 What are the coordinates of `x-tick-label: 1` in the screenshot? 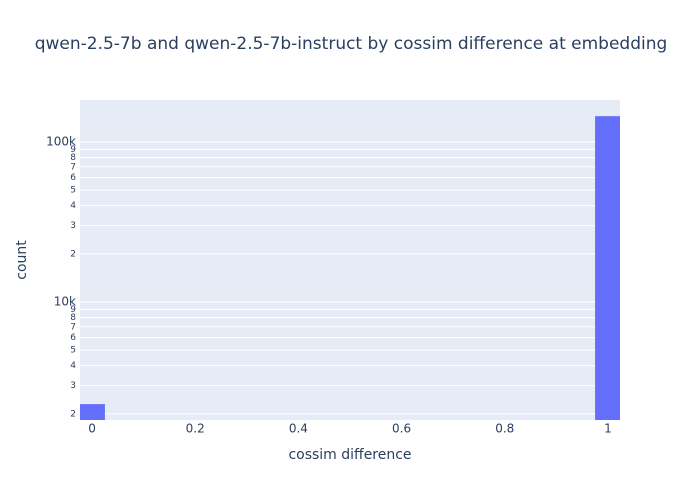 It's located at (608, 429).